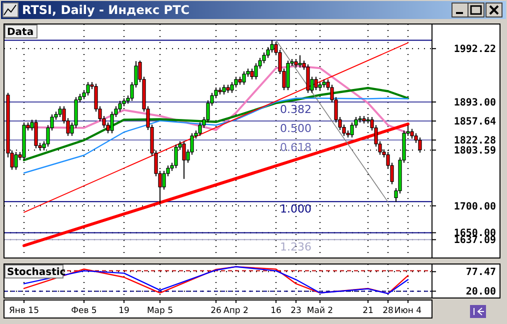  What do you see at coordinates (296, 247) in the screenshot?
I see `annotation: 1.236` at bounding box center [296, 247].